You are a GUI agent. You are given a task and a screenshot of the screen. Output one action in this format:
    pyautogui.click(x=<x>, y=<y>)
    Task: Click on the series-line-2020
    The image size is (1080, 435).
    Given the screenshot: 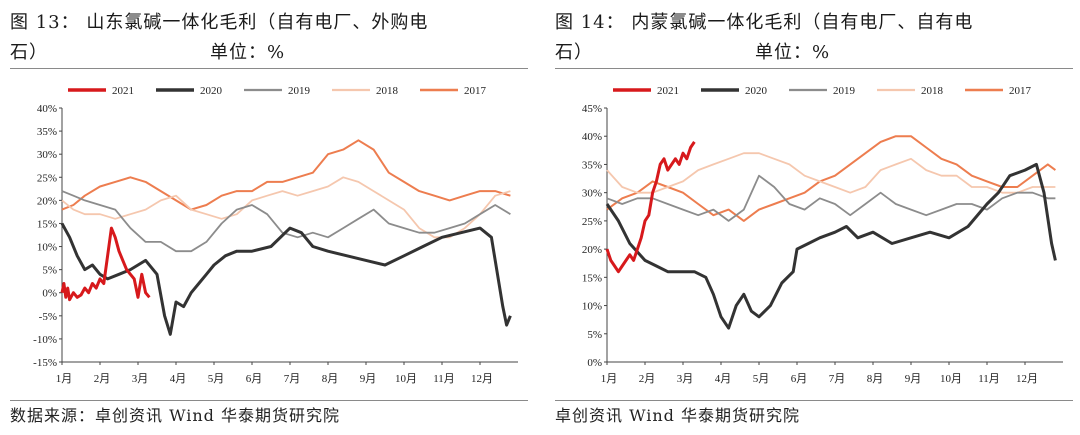 What is the action you would take?
    pyautogui.click(x=286, y=279)
    